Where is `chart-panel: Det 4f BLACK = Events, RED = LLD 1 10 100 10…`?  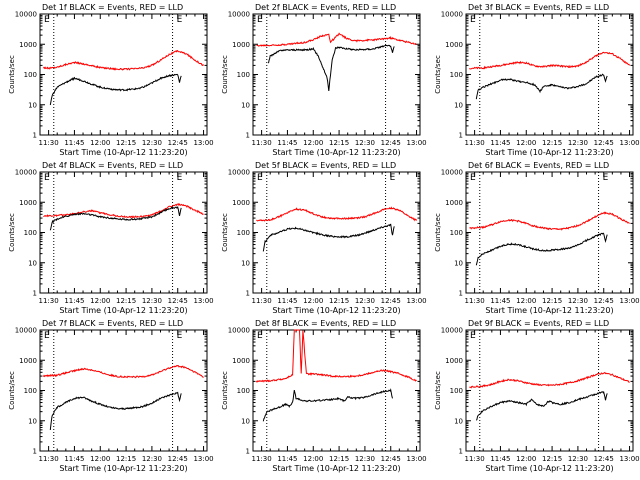
chart-panel: Det 4f BLACK = Events, RED = LLD 1 10 100 10… is located at coordinates (111, 238).